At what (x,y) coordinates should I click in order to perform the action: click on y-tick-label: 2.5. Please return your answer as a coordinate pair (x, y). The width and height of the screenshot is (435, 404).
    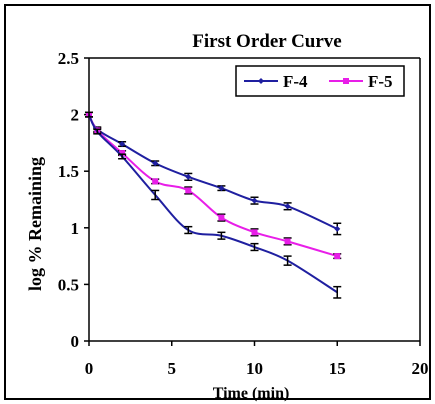
    Looking at the image, I should click on (68, 58).